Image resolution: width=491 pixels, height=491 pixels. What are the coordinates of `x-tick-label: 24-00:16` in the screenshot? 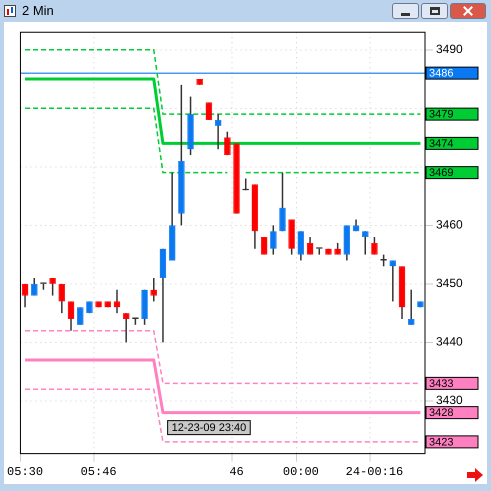 It's located at (375, 471).